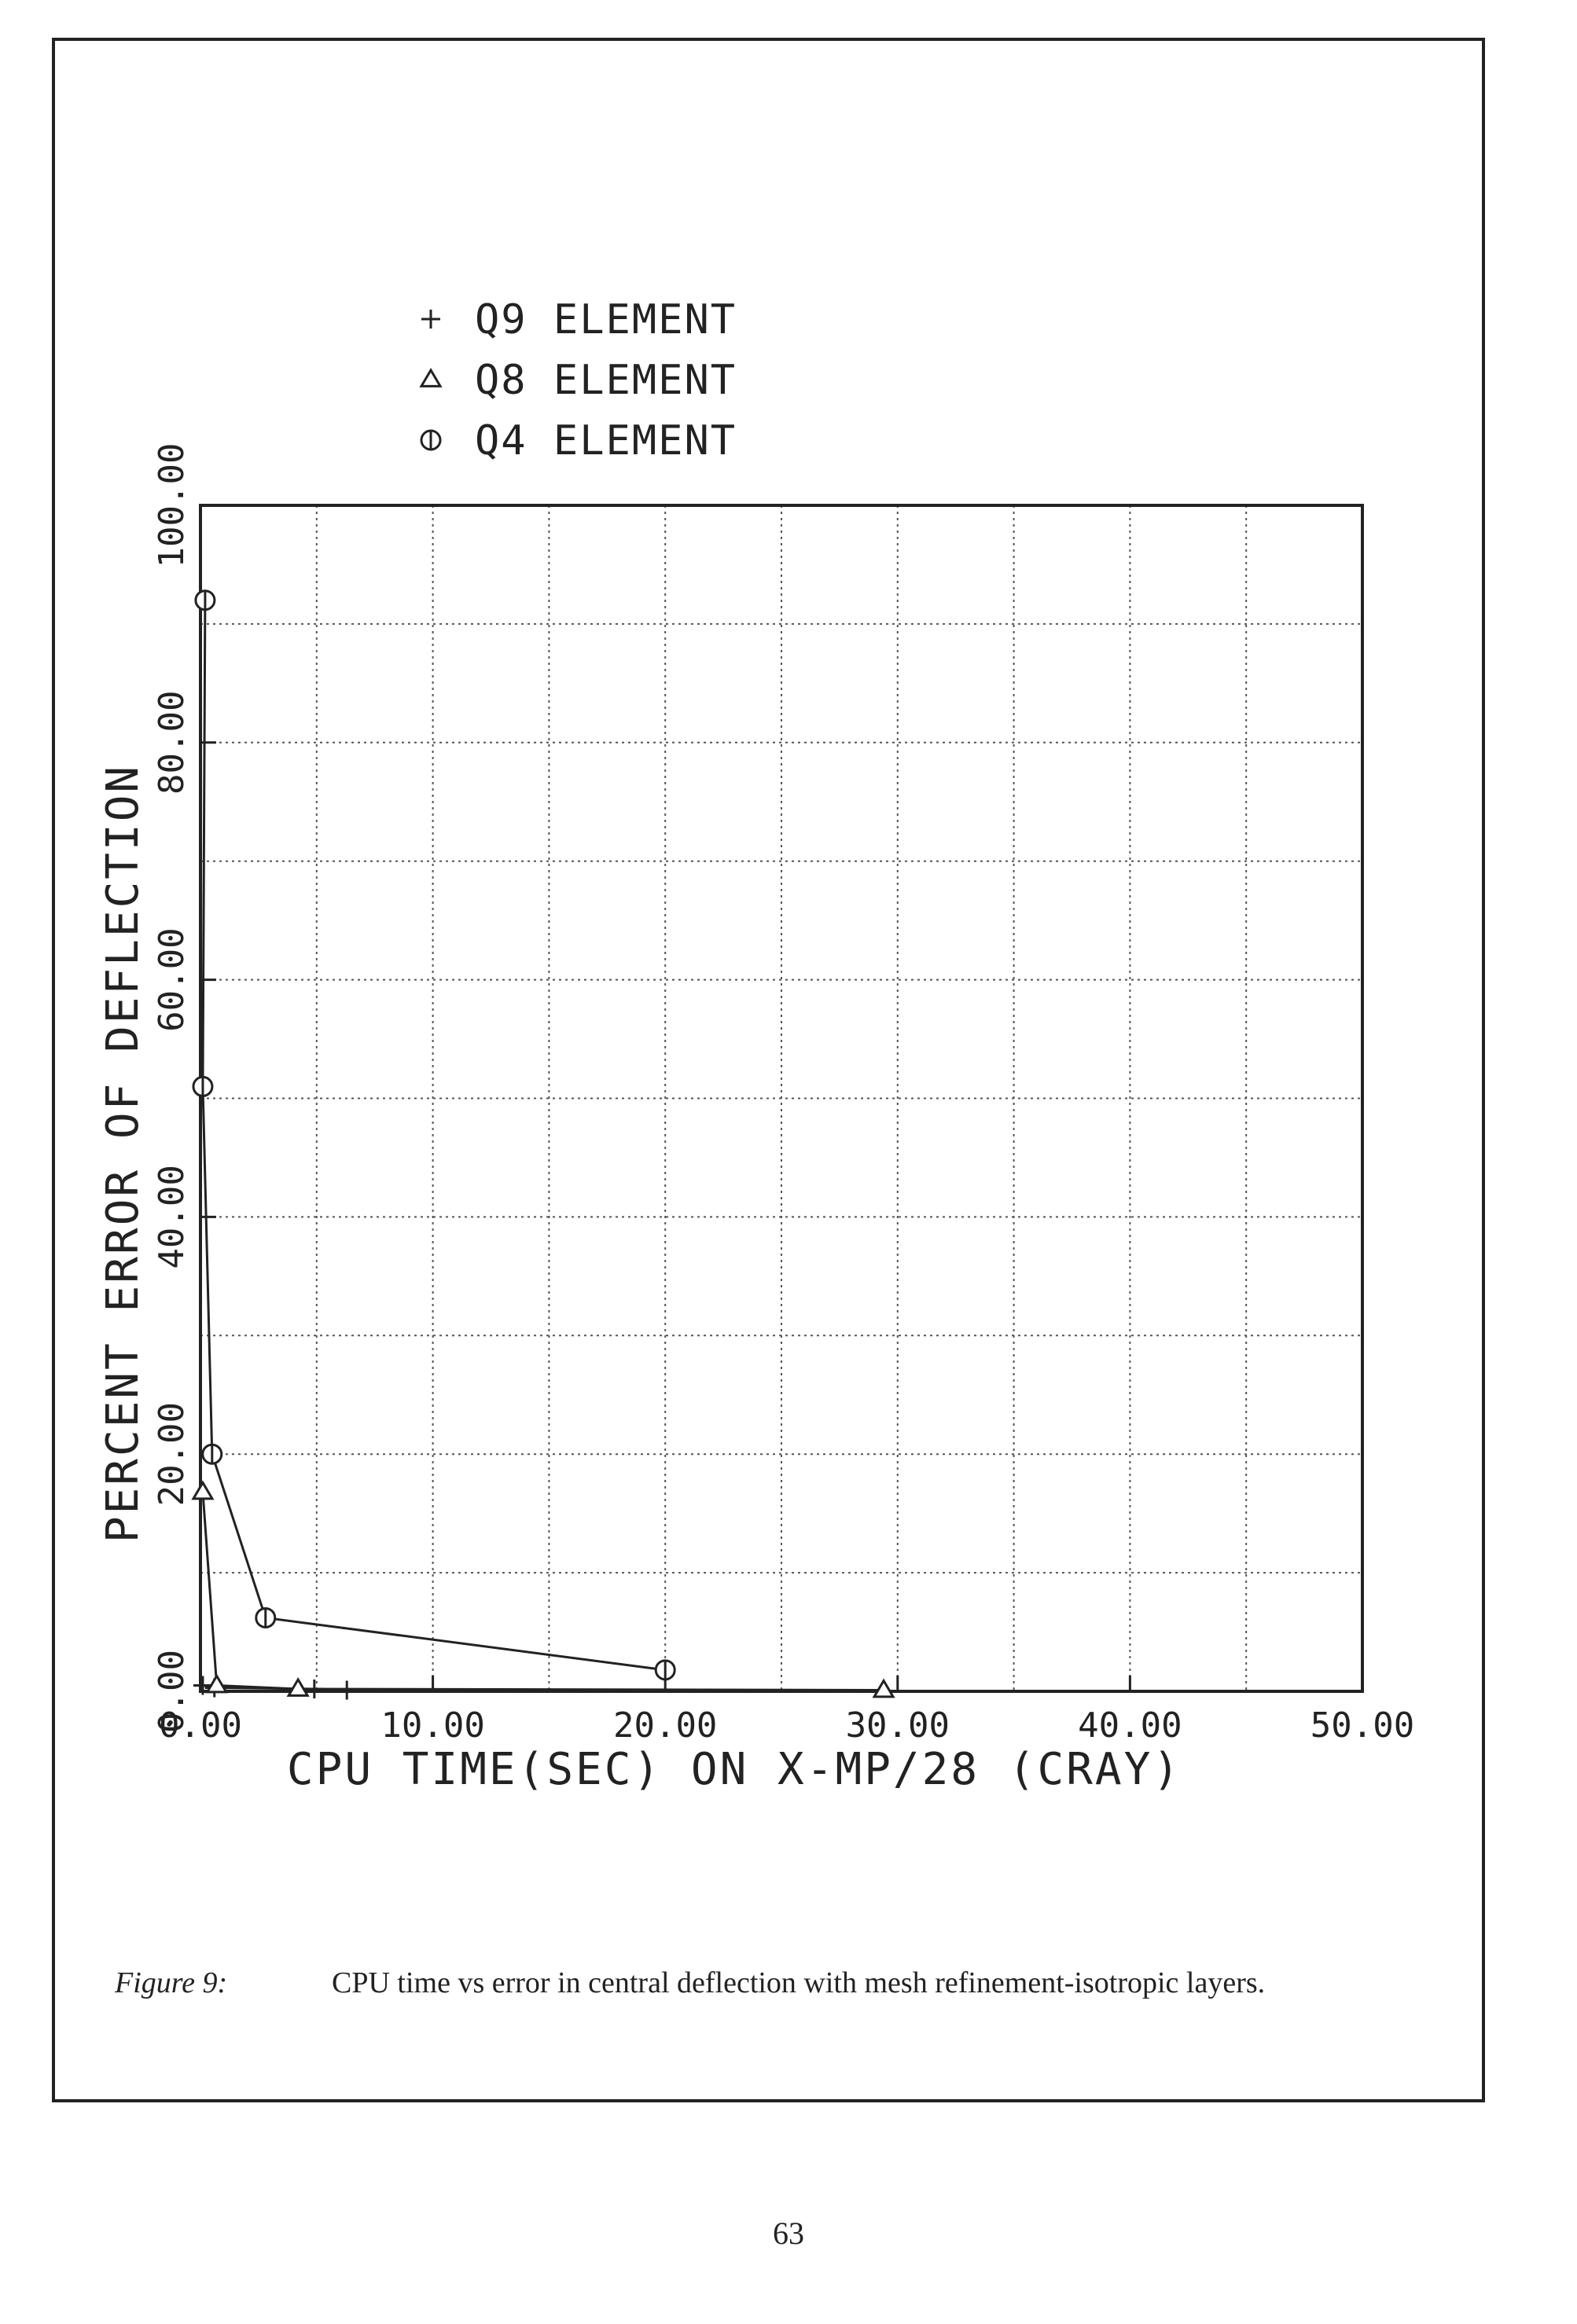 Image resolution: width=1577 pixels, height=2324 pixels. What do you see at coordinates (432, 1725) in the screenshot?
I see `x-tick-label: 10.00` at bounding box center [432, 1725].